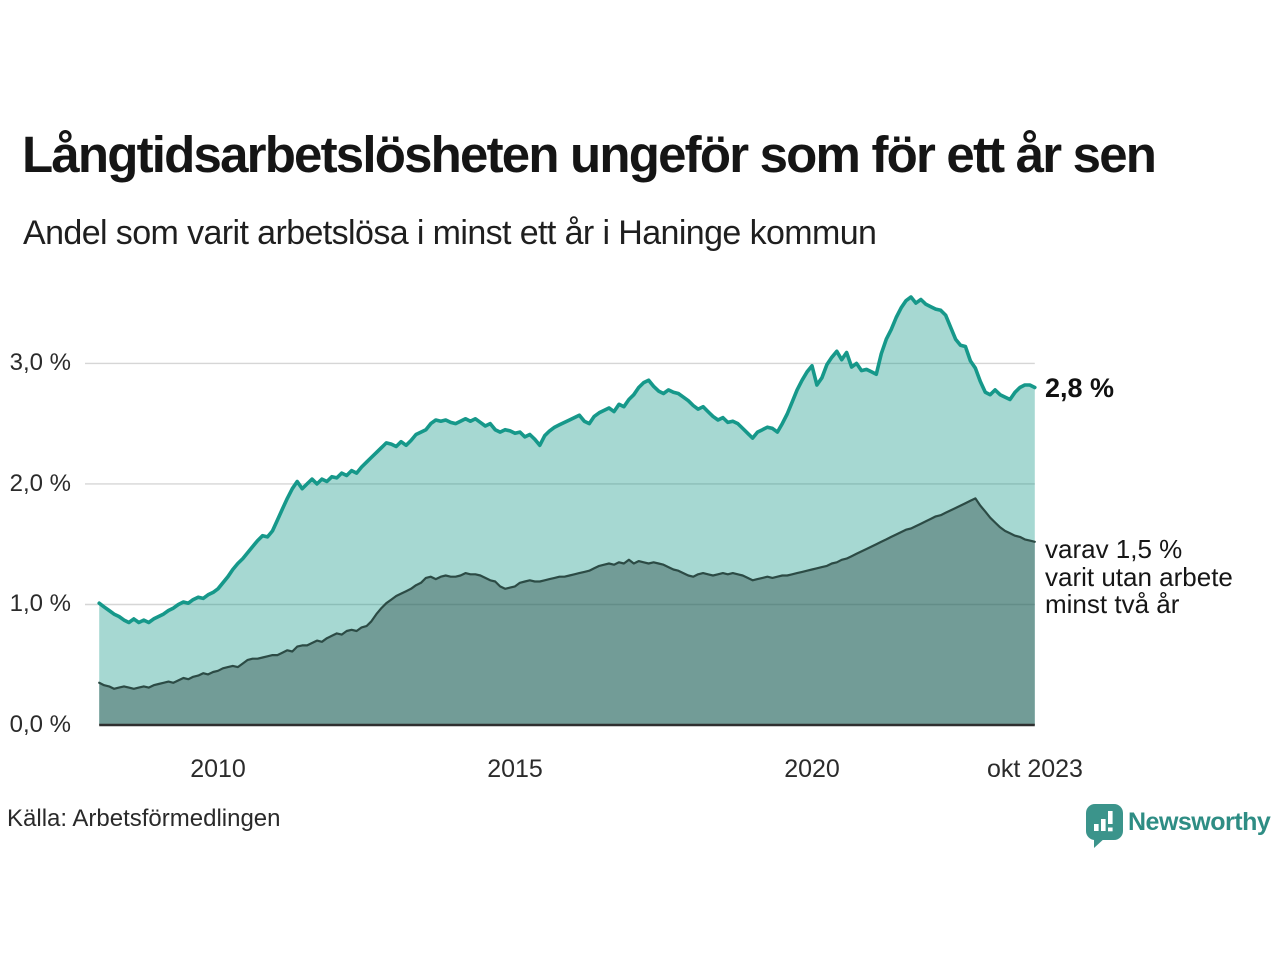  What do you see at coordinates (567, 593) in the screenshot?
I see `line-secondary-series` at bounding box center [567, 593].